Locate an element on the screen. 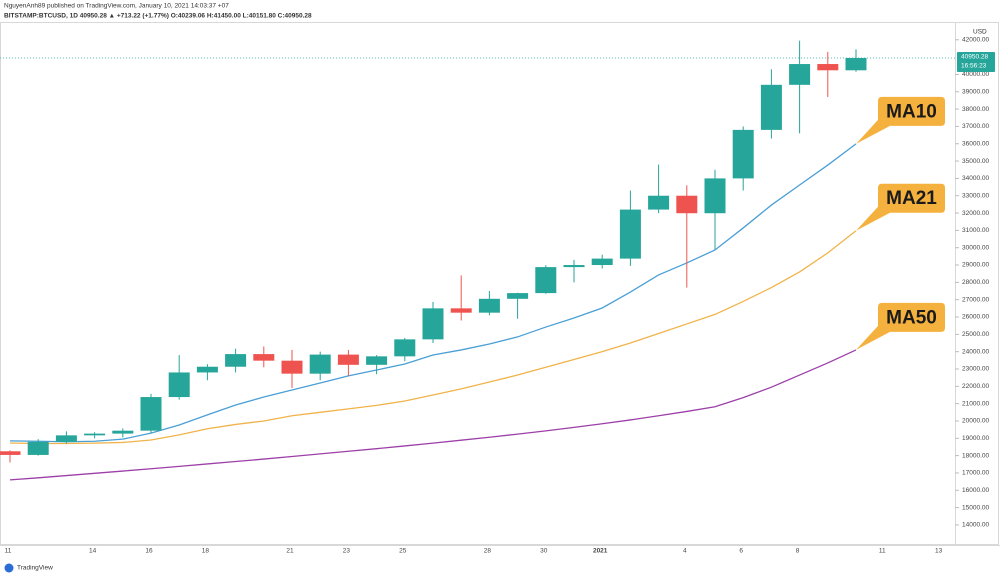  y-tick-label: 34000.00 is located at coordinates (975, 178).